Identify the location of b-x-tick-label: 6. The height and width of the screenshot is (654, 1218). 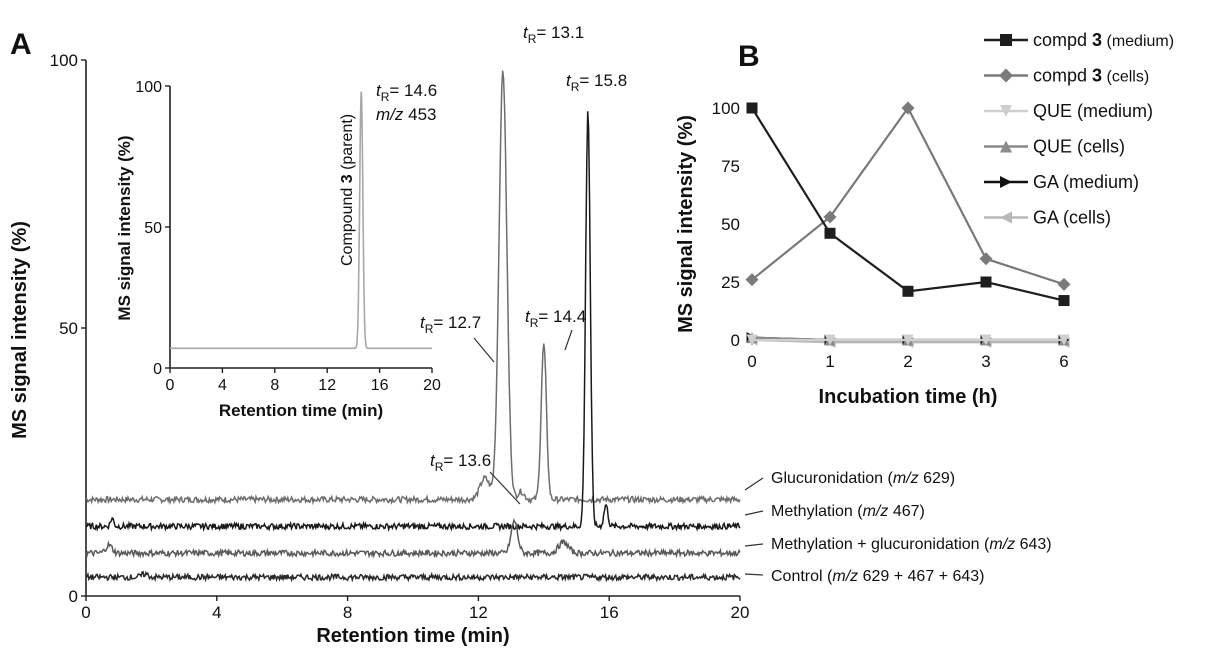
(1063, 361).